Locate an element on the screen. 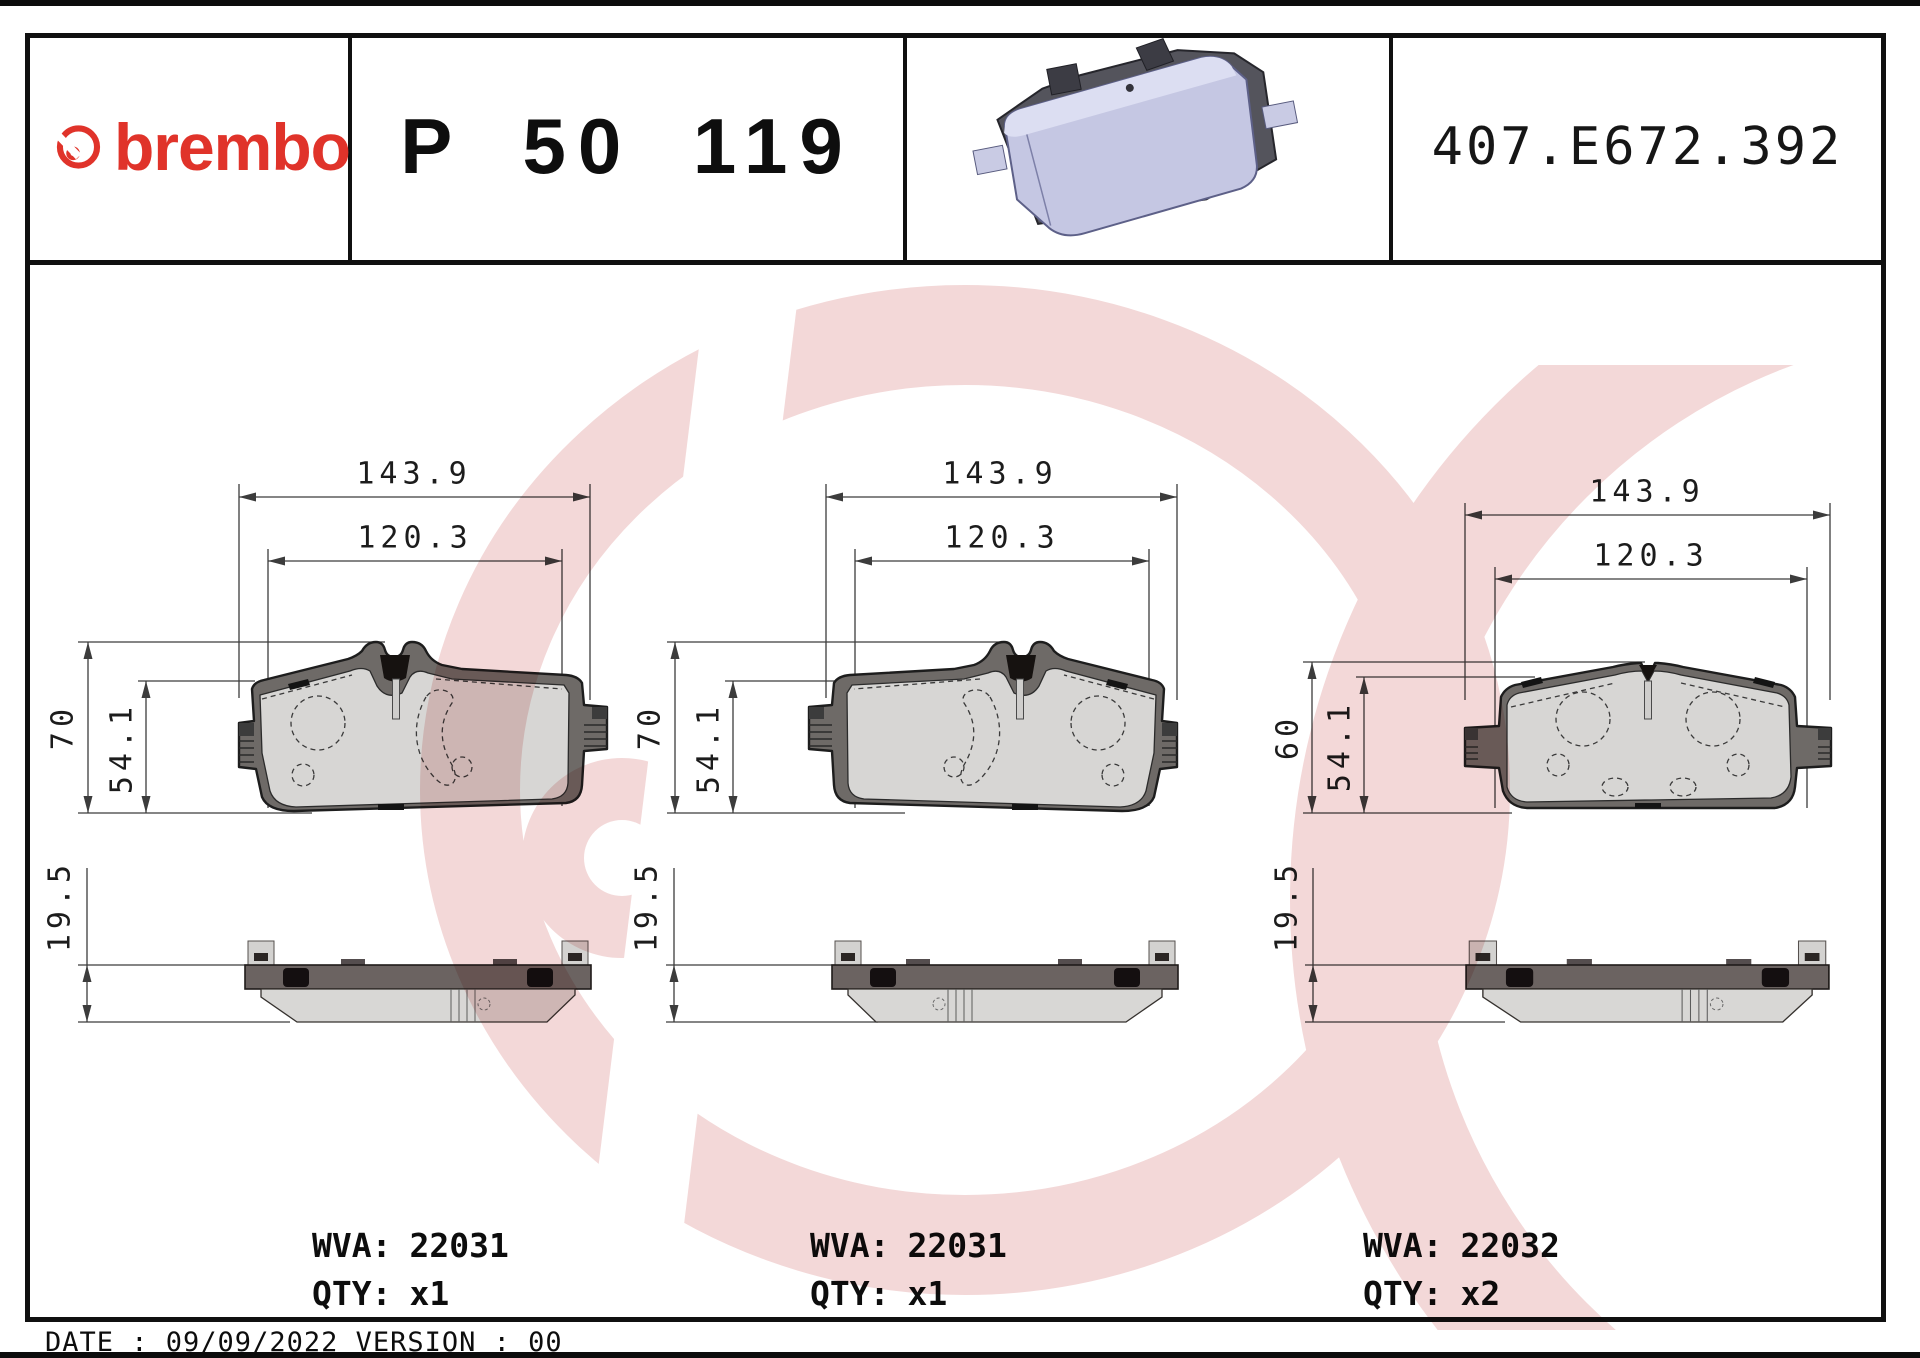 The width and height of the screenshot is (1920, 1358). spec-block-2: WVA: 22031 QTY: x1 is located at coordinates (908, 1274).